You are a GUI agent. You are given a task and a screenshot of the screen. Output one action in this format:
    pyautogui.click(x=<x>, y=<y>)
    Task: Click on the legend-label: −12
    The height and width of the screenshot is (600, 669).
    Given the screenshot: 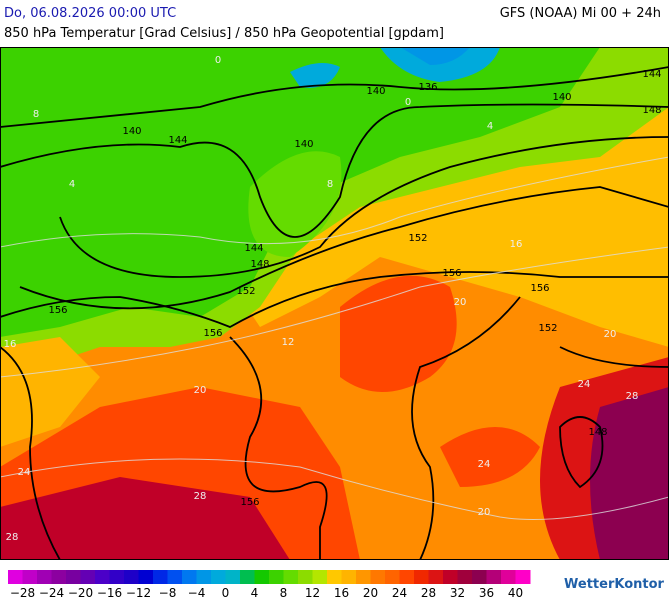 What is the action you would take?
    pyautogui.click(x=138, y=593)
    